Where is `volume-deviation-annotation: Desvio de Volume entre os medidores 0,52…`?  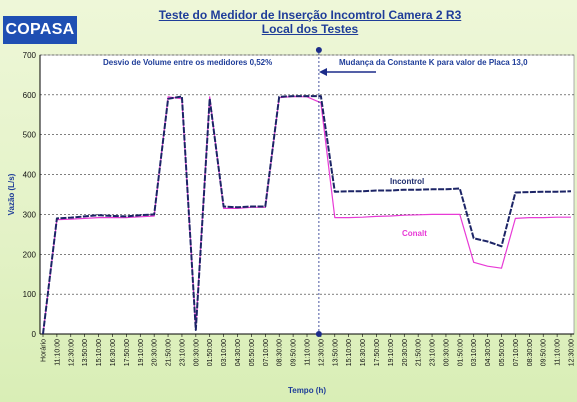 volume-deviation-annotation: Desvio de Volume entre os medidores 0,52… is located at coordinates (187, 62).